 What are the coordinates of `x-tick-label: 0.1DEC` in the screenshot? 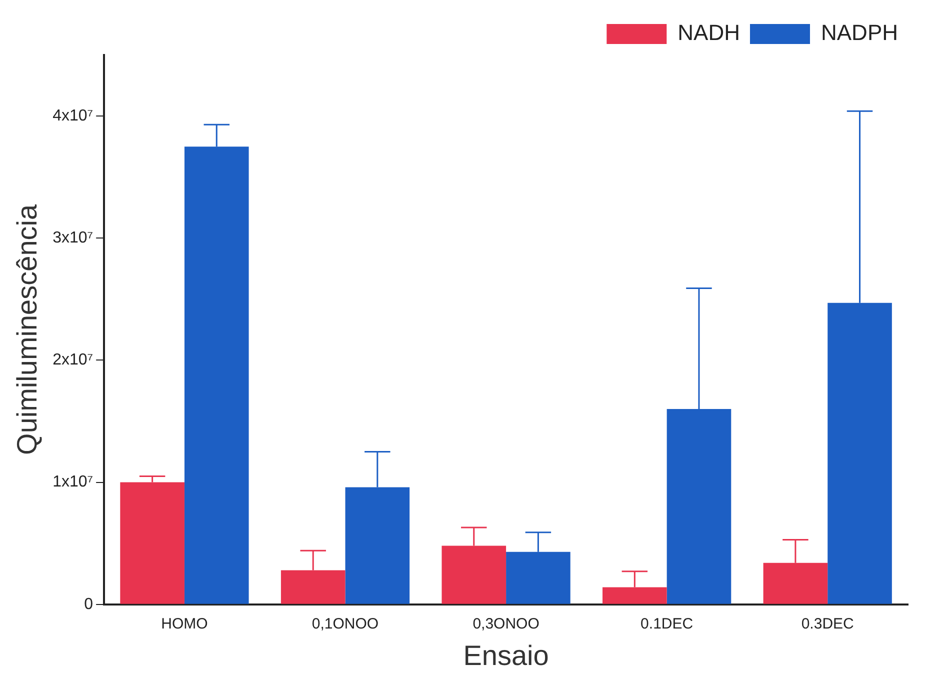 It's located at (667, 624).